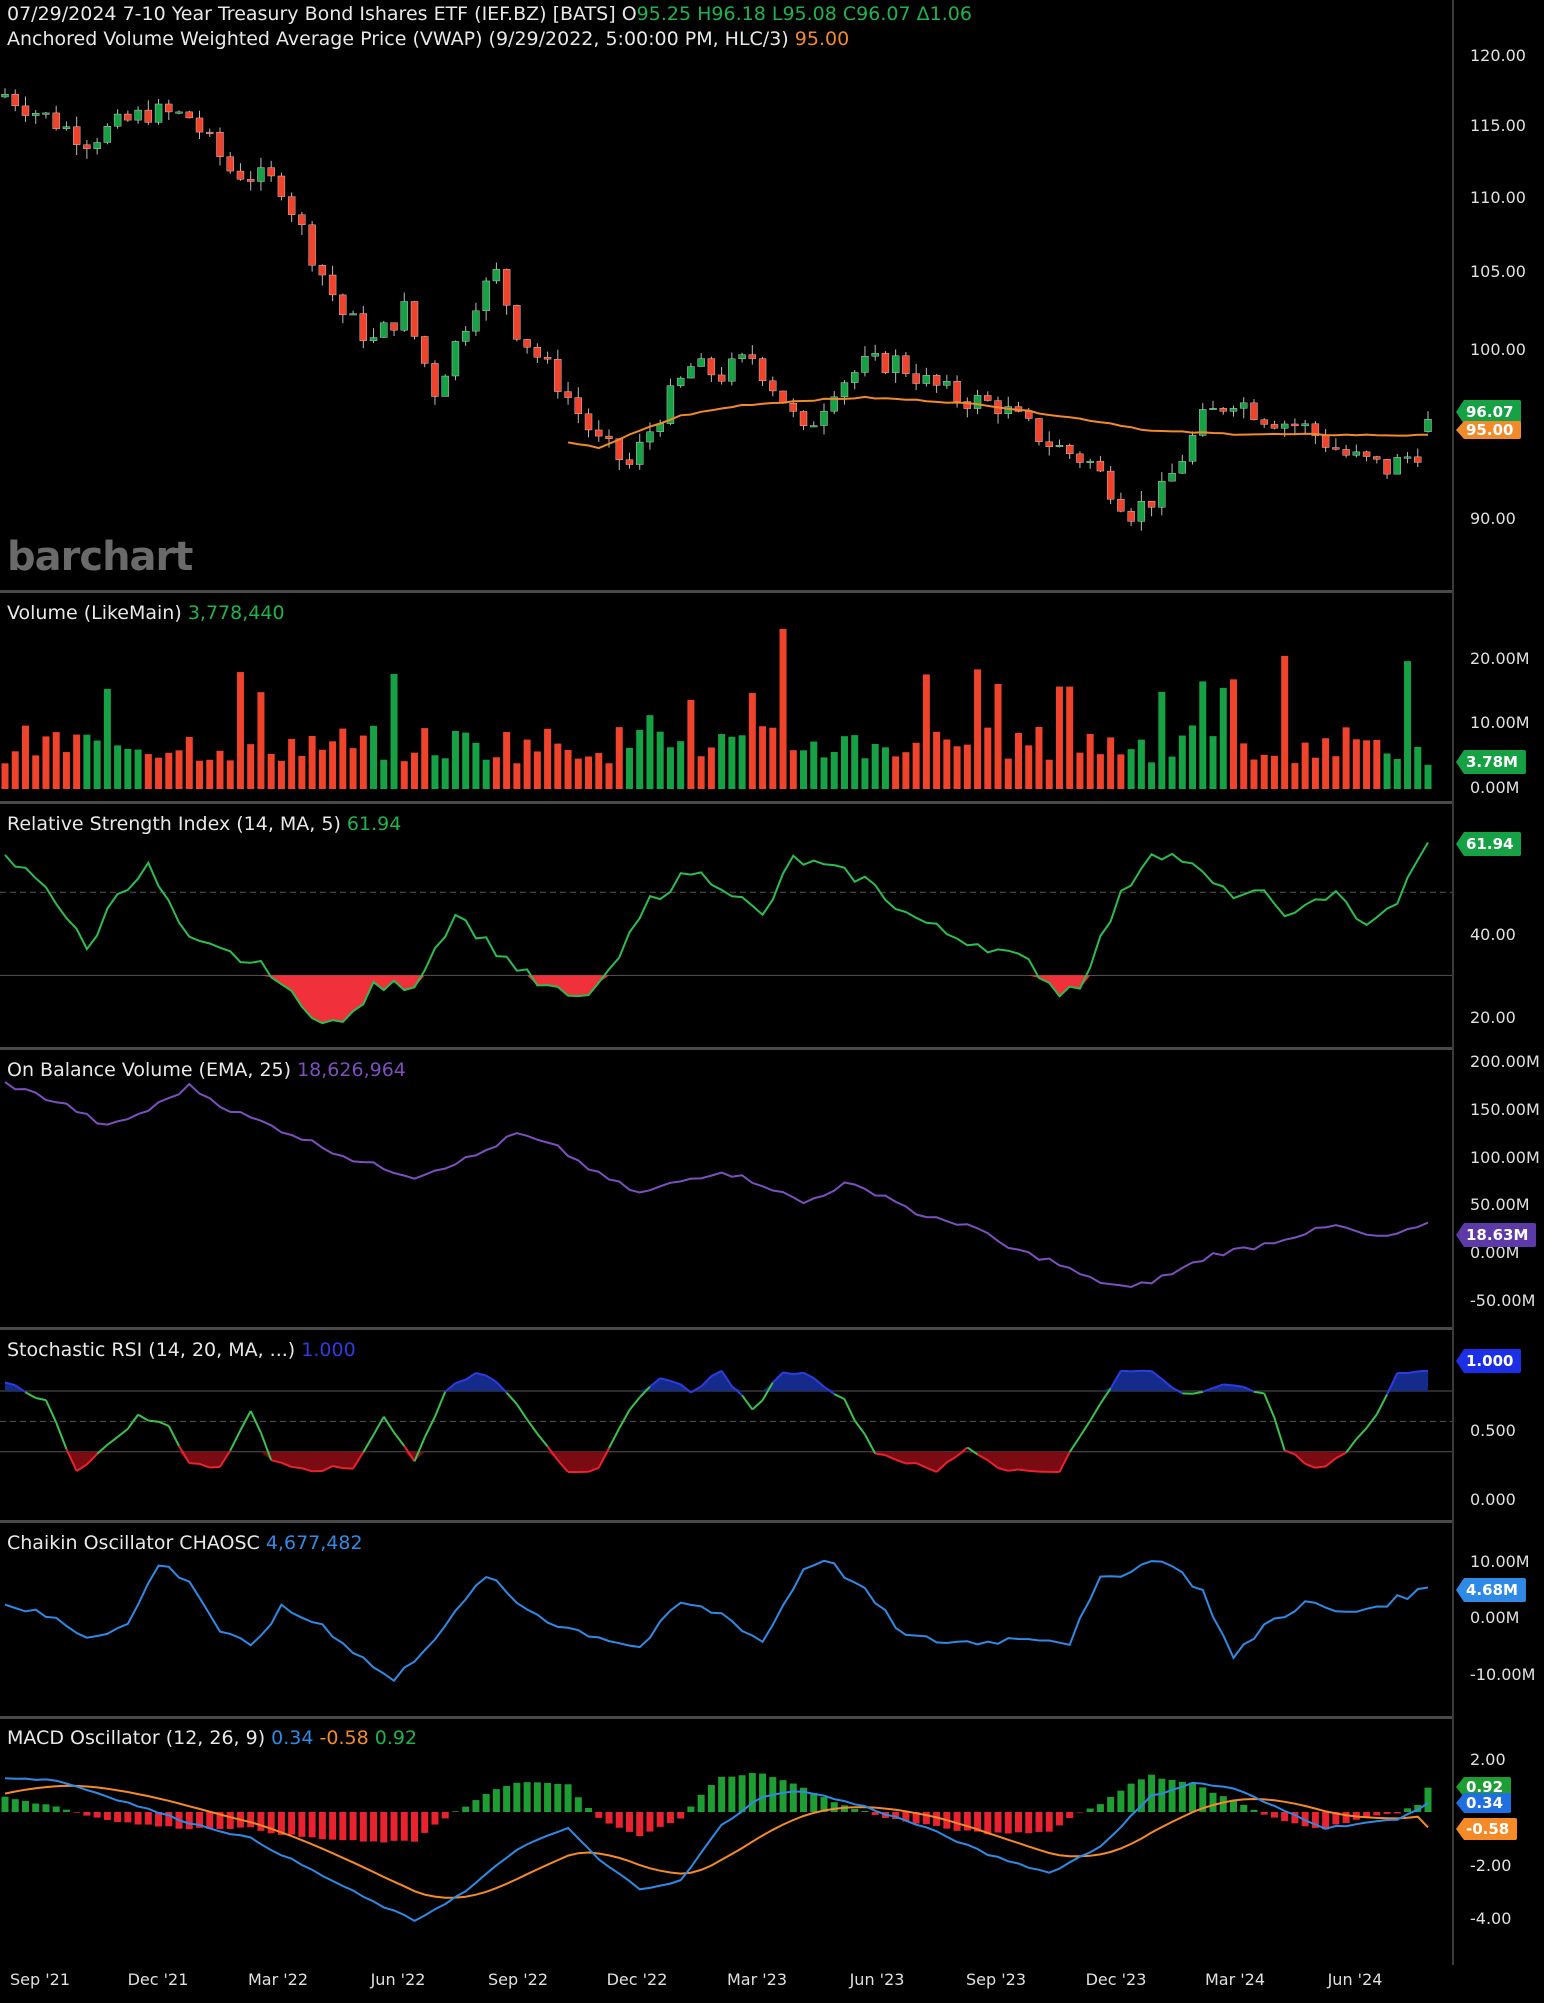 This screenshot has width=1544, height=2003. What do you see at coordinates (1491, 1918) in the screenshot?
I see `macd-tick: -4.00` at bounding box center [1491, 1918].